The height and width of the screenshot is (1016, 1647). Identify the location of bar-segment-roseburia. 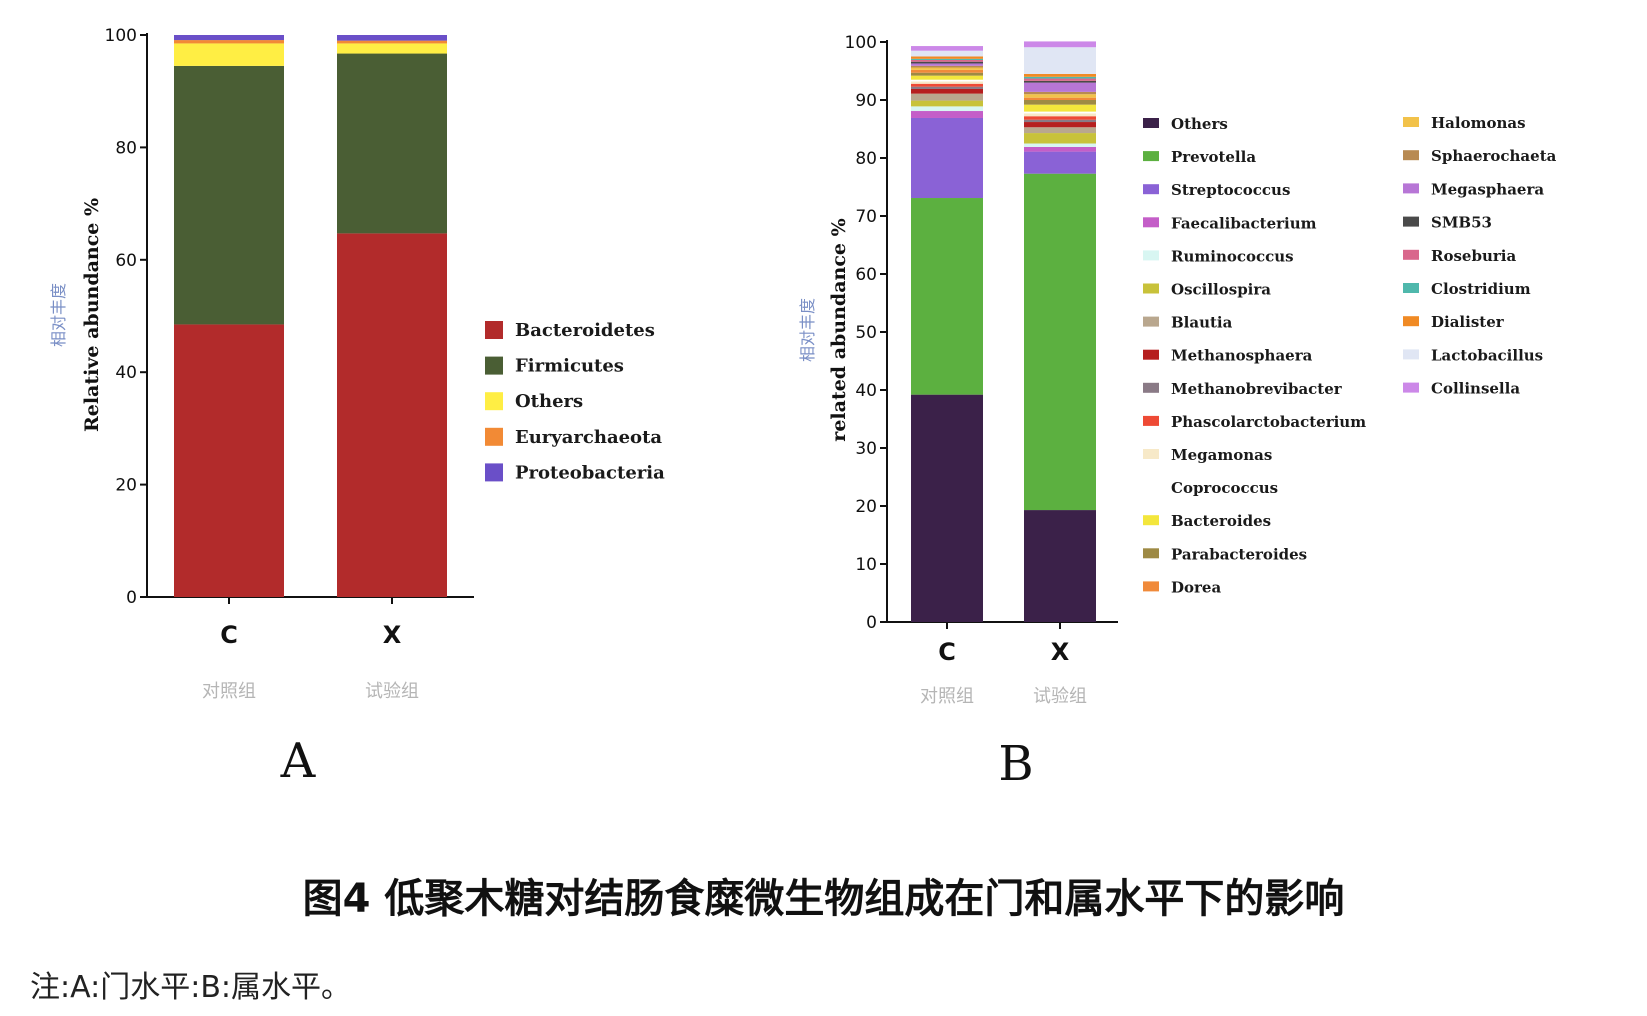
(947, 60).